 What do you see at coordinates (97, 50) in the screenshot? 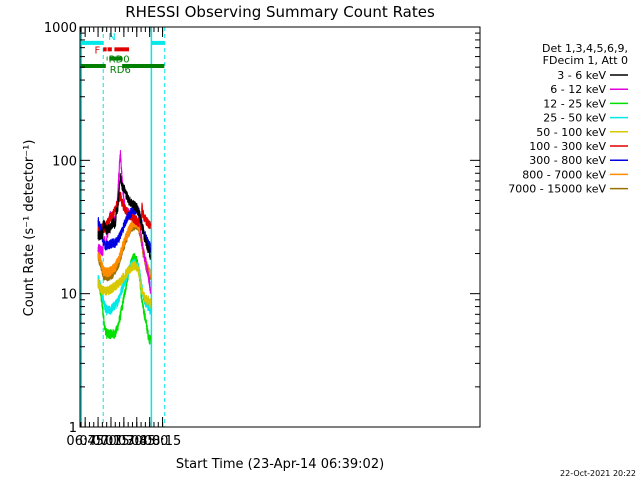
I see `flag-f-label: F` at bounding box center [97, 50].